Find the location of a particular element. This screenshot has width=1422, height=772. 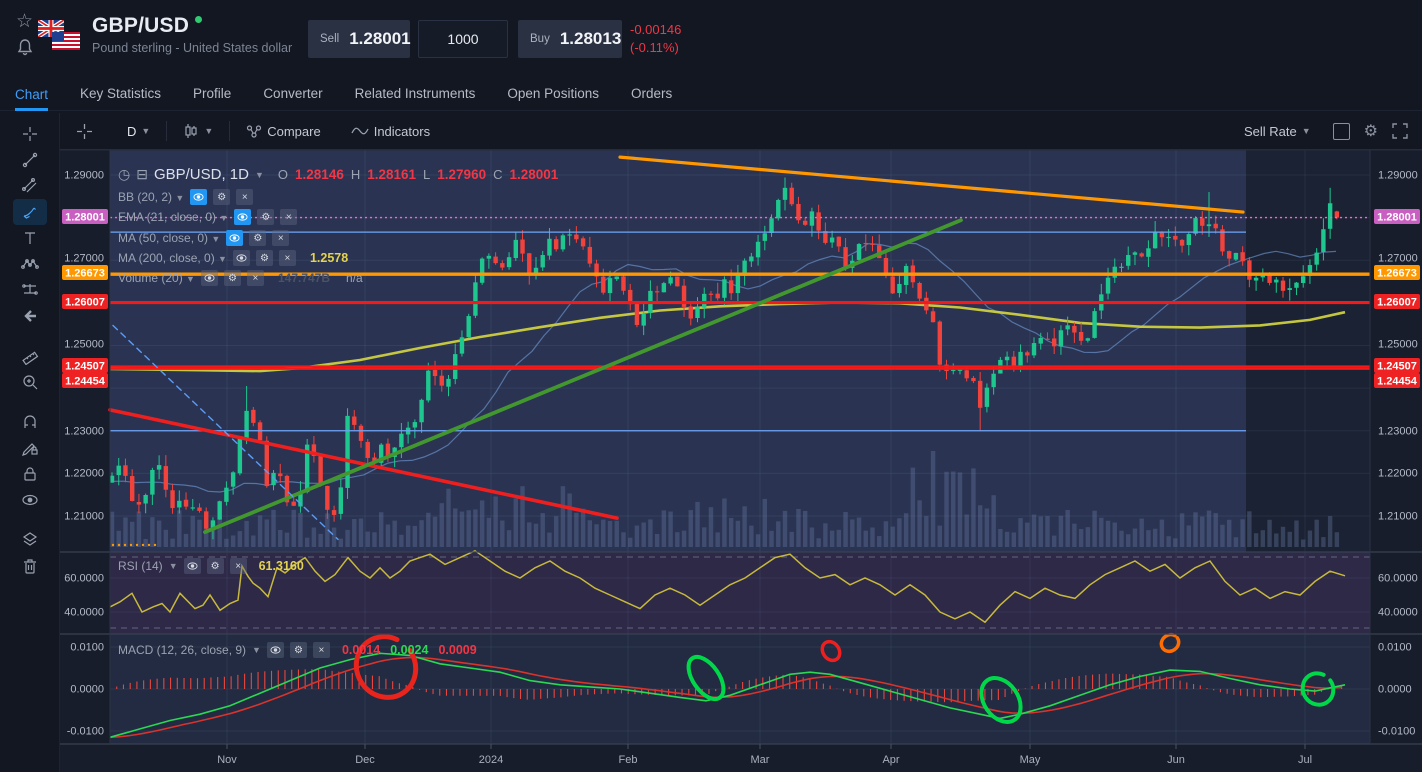

svg-text: 0.0000 is located at coordinates (87, 690).